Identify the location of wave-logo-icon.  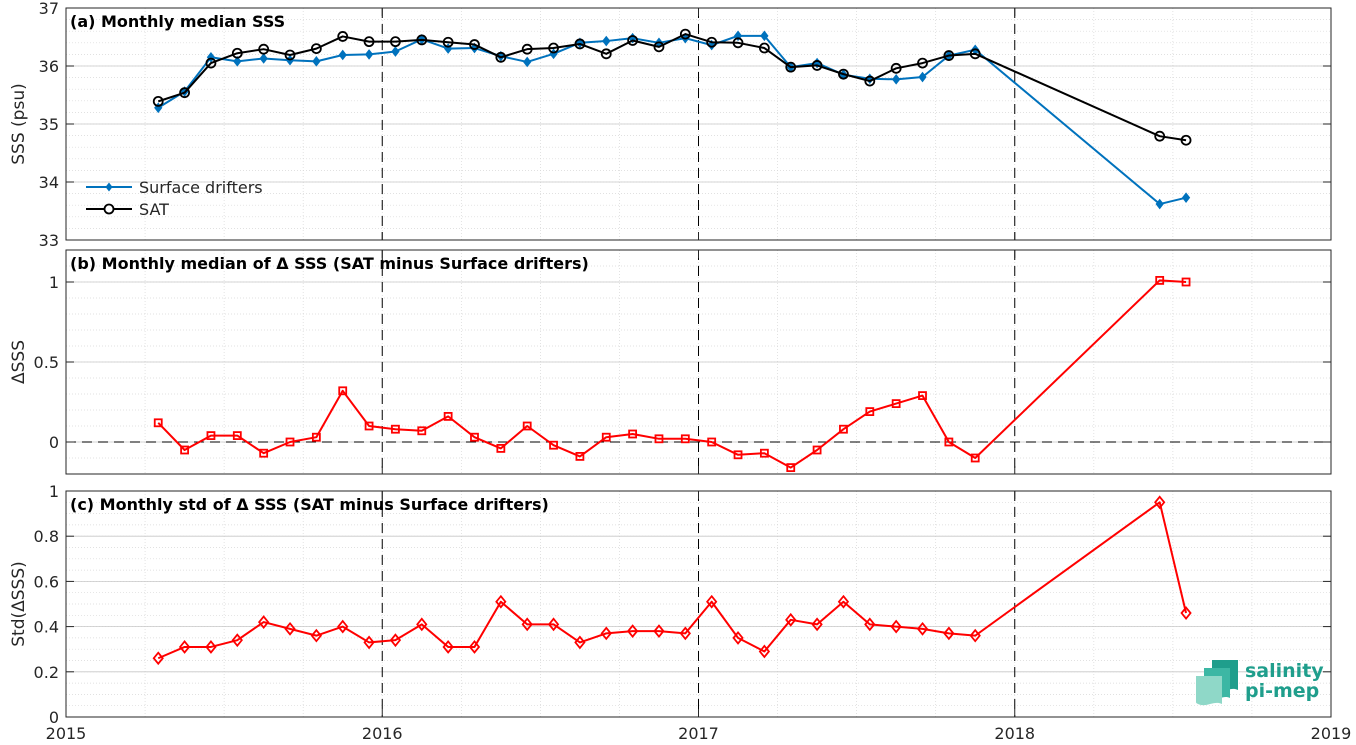
(1217, 683).